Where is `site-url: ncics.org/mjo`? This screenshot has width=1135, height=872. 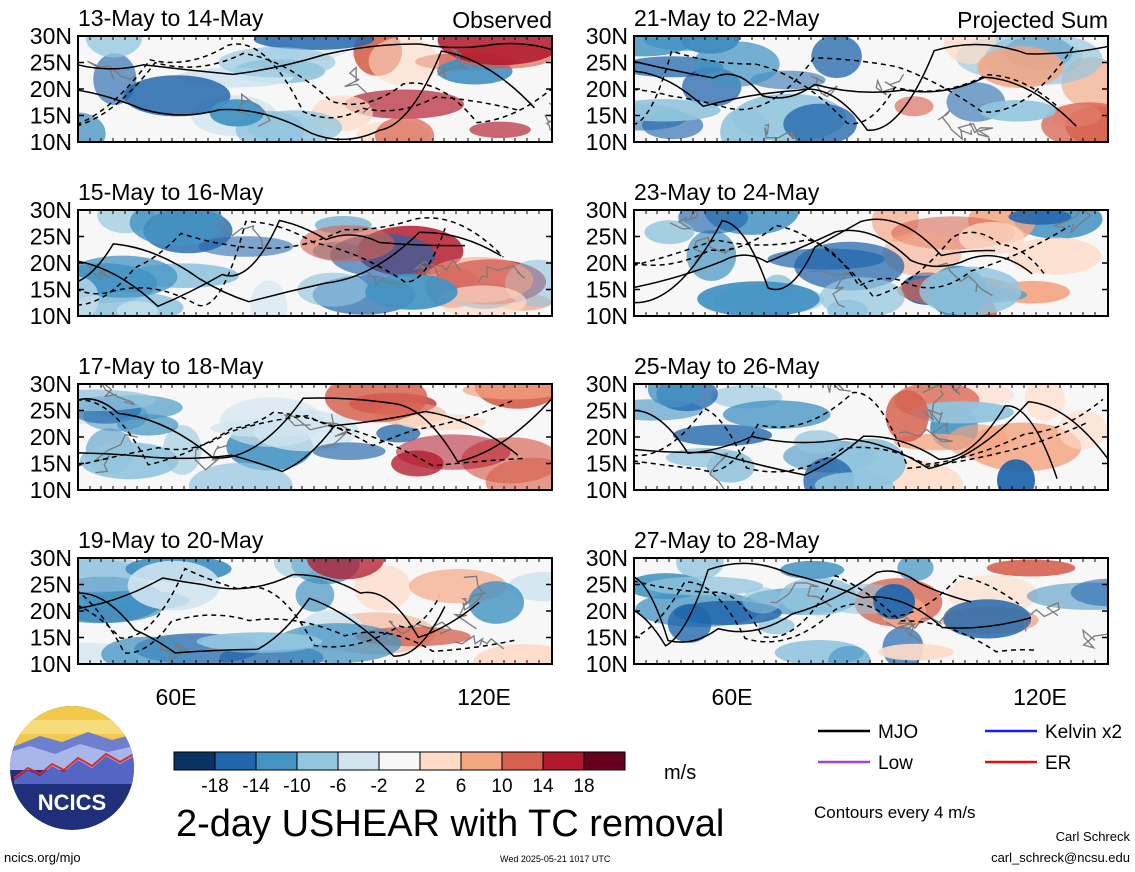 site-url: ncics.org/mjo is located at coordinates (42, 857).